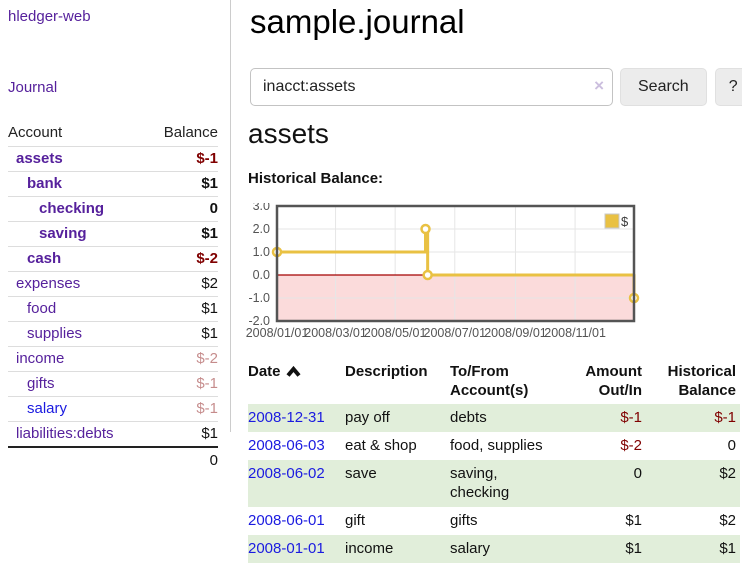 Image resolution: width=742 pixels, height=582 pixels. Describe the element at coordinates (515, 333) in the screenshot. I see `svg-text: 2008/09/01` at that location.